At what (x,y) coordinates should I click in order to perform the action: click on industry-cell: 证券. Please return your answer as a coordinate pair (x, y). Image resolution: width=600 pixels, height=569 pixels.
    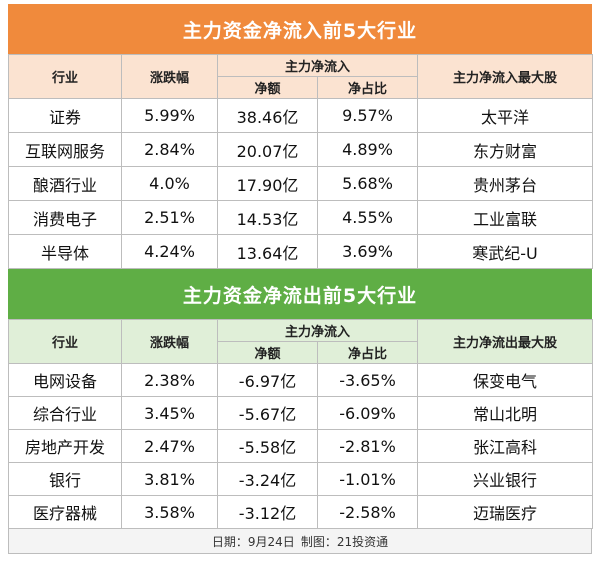
    Looking at the image, I should click on (65, 115).